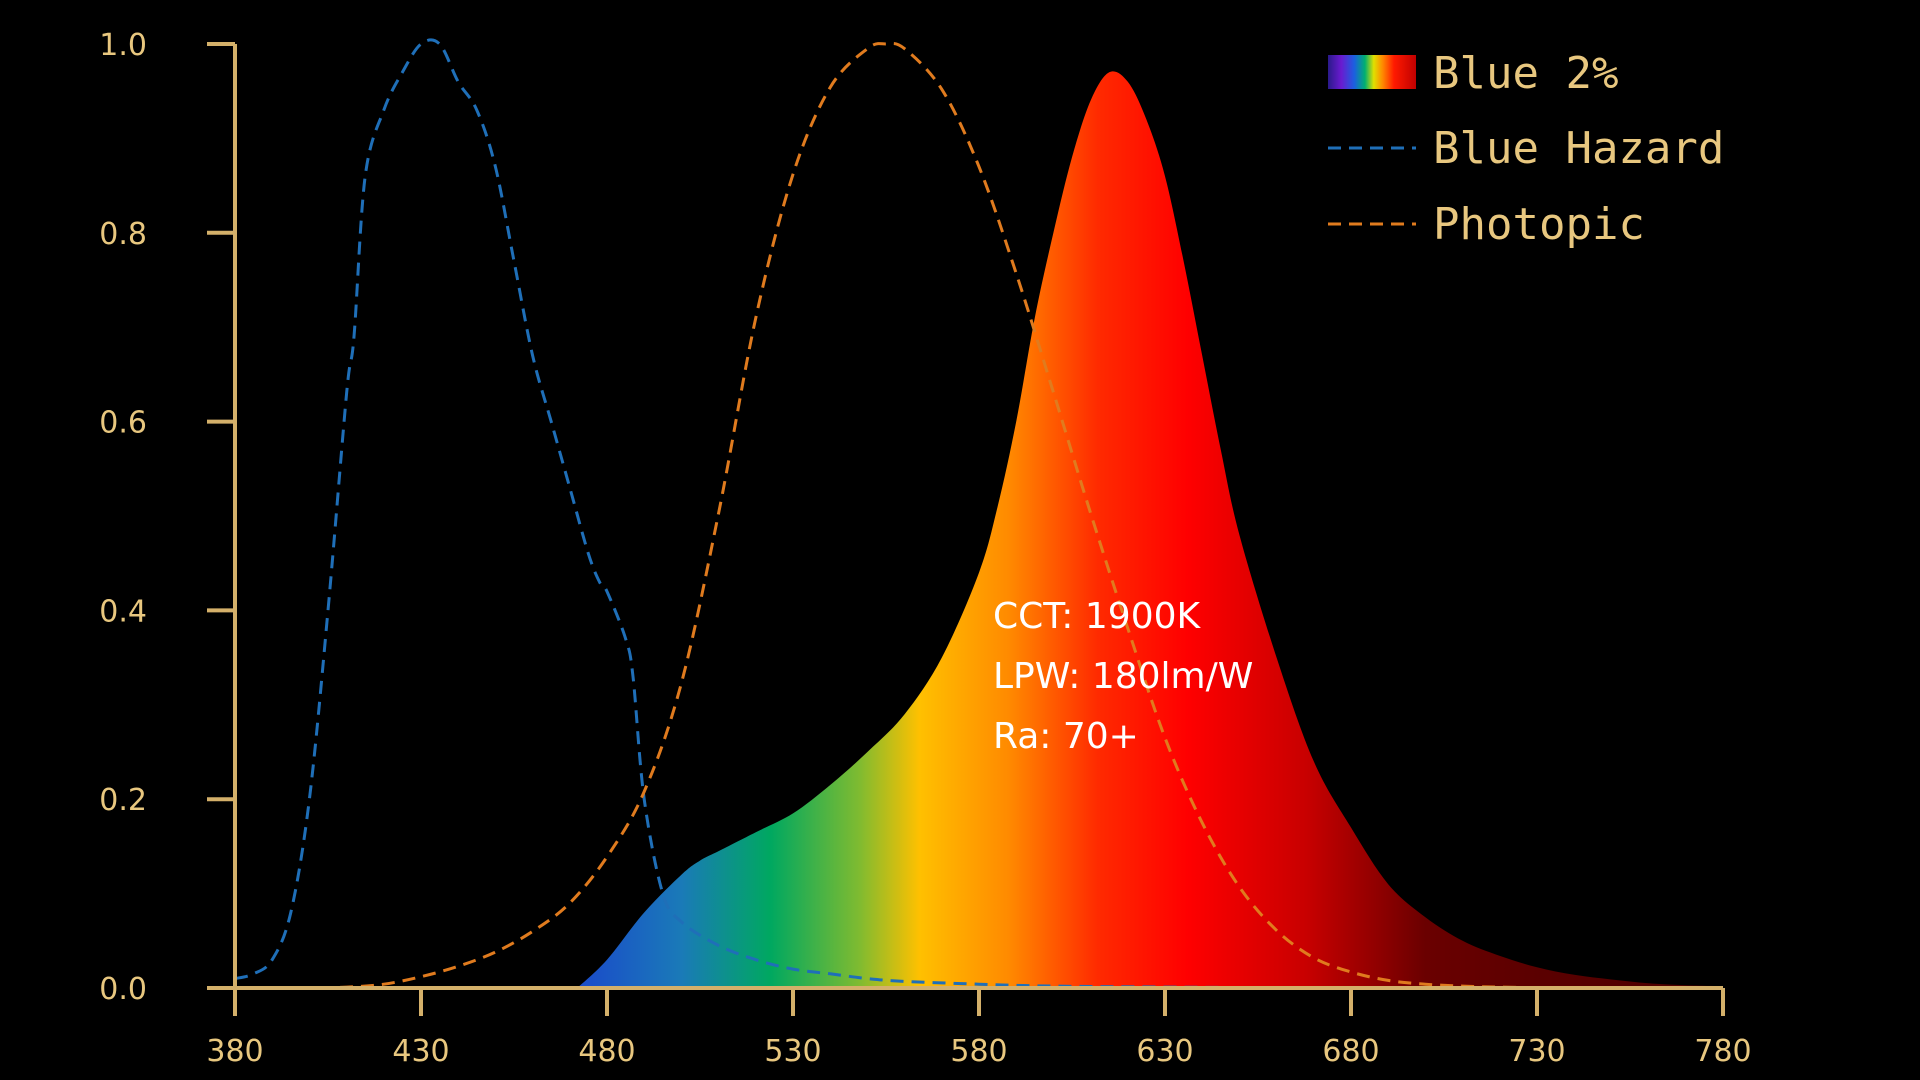 This screenshot has width=1920, height=1080. What do you see at coordinates (123, 234) in the screenshot?
I see `y-tick-label: 0.8` at bounding box center [123, 234].